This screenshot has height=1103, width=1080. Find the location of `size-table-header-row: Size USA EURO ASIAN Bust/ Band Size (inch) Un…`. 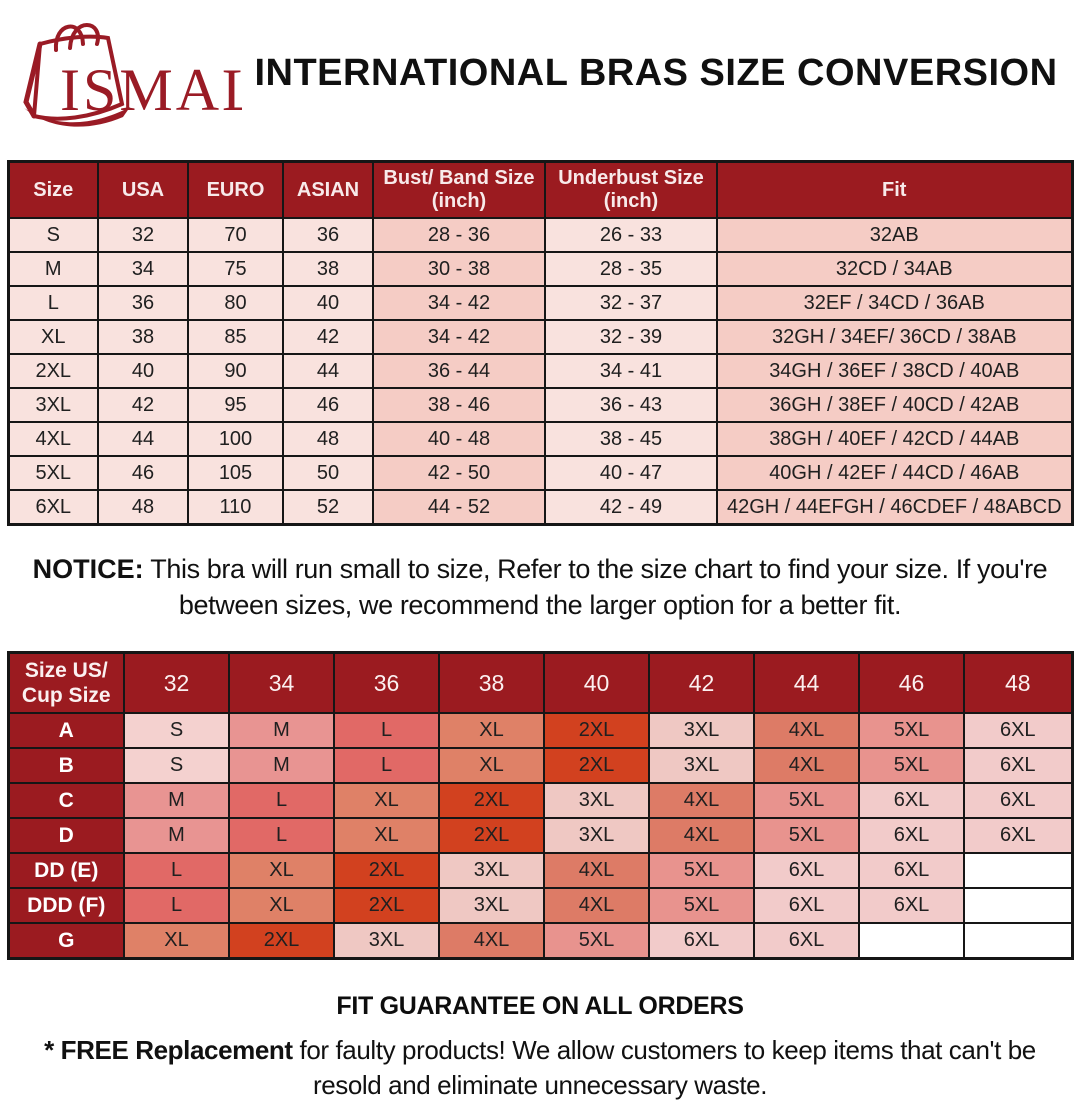

size-table-header-row: Size USA EURO ASIAN Bust/ Band Size (inch) Un… is located at coordinates (540, 189).